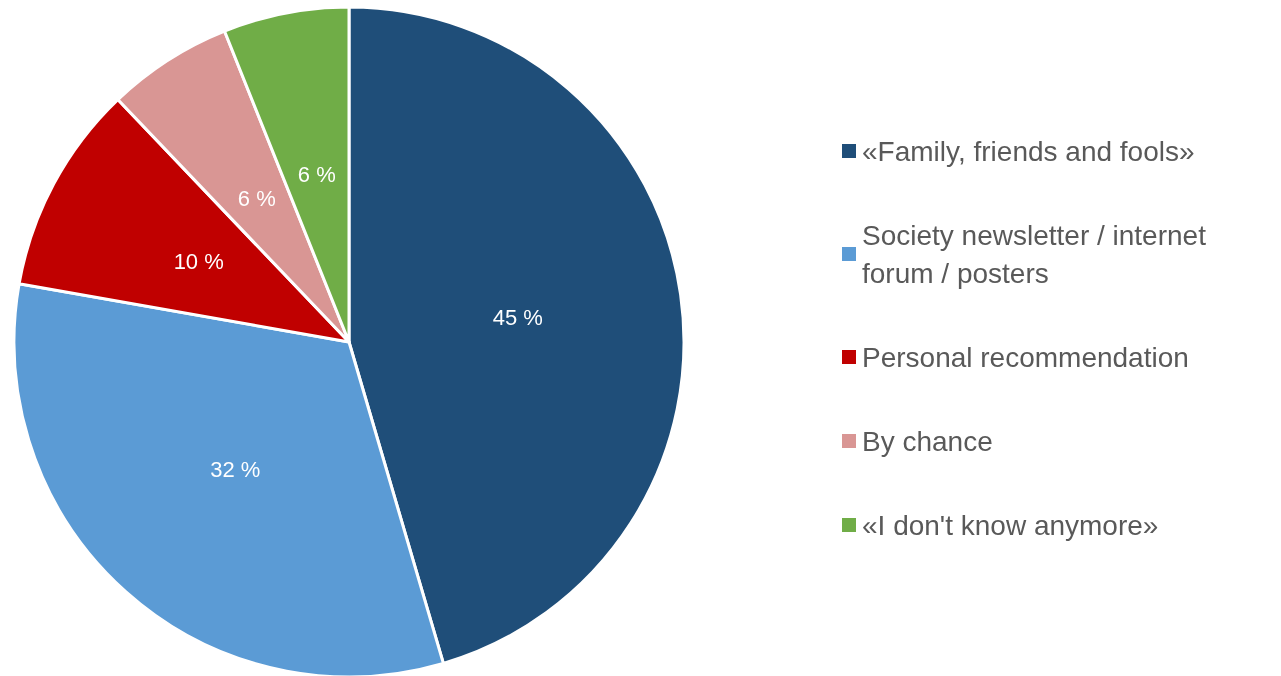 Image resolution: width=1281 pixels, height=676 pixels. What do you see at coordinates (198, 261) in the screenshot?
I see `data-label: 10 %` at bounding box center [198, 261].